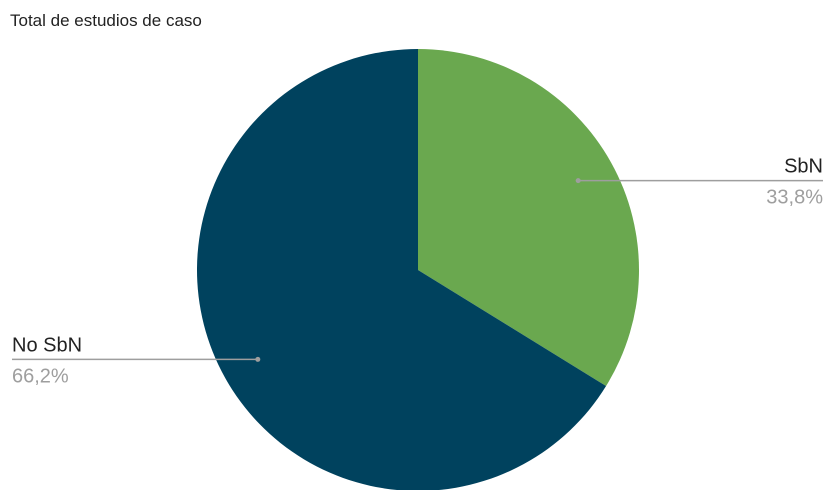  What do you see at coordinates (40, 376) in the screenshot?
I see `slice-value-no-sbn: 66,2%` at bounding box center [40, 376].